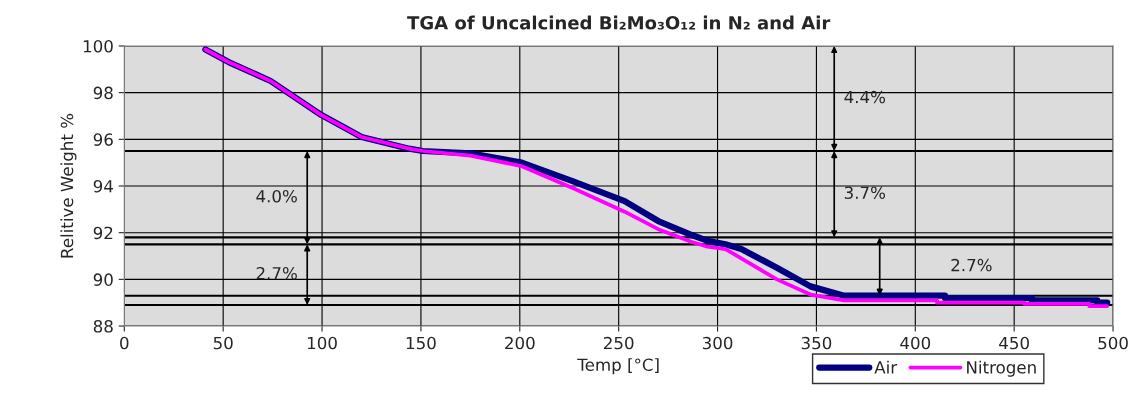  Describe the element at coordinates (103, 326) in the screenshot. I see `y-tick-label: 88` at that location.